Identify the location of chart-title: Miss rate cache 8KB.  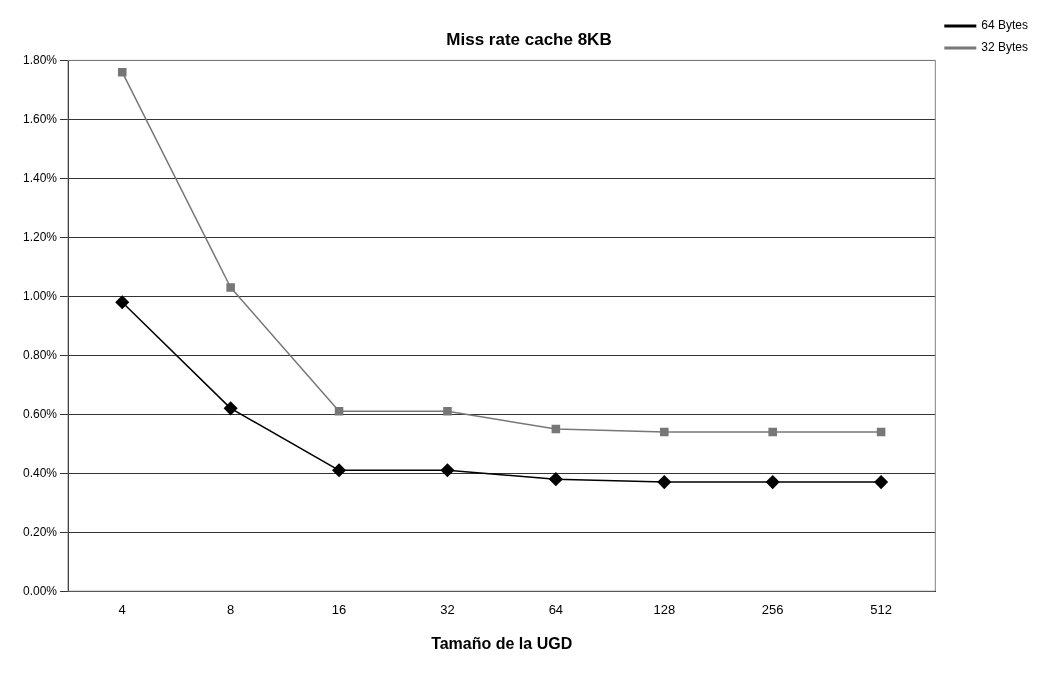
(529, 39).